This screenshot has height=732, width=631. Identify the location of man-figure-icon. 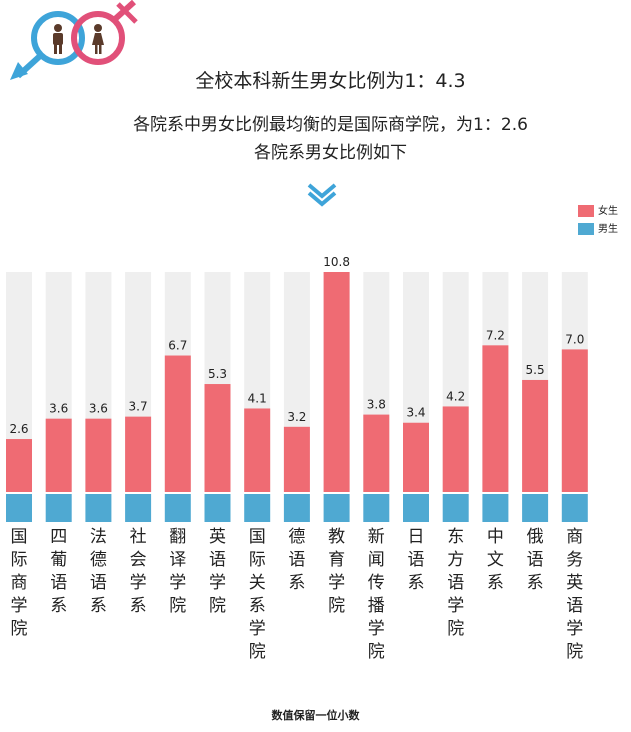
(58, 39).